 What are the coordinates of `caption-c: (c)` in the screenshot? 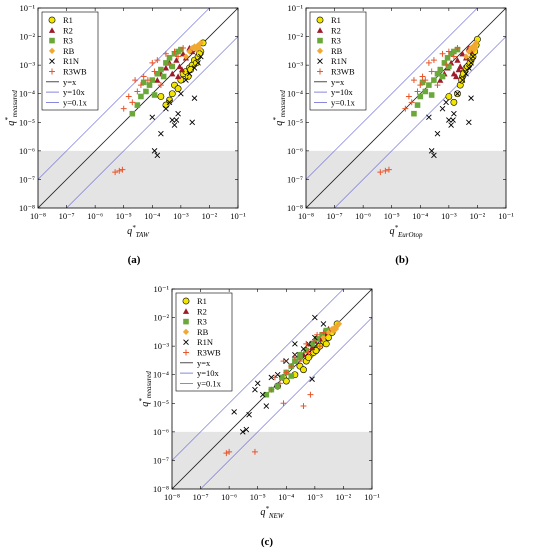 It's located at (267, 542).